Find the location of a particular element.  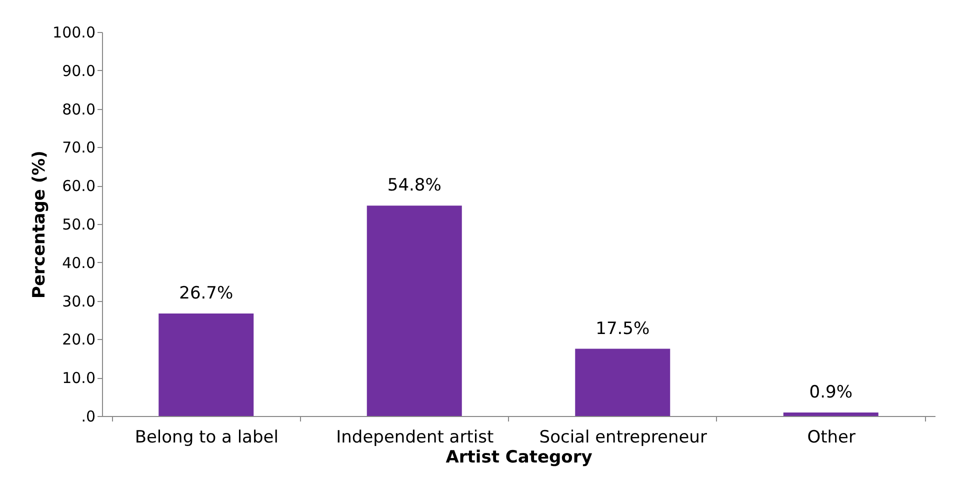

y-tick-label: 20.0 is located at coordinates (79, 339).